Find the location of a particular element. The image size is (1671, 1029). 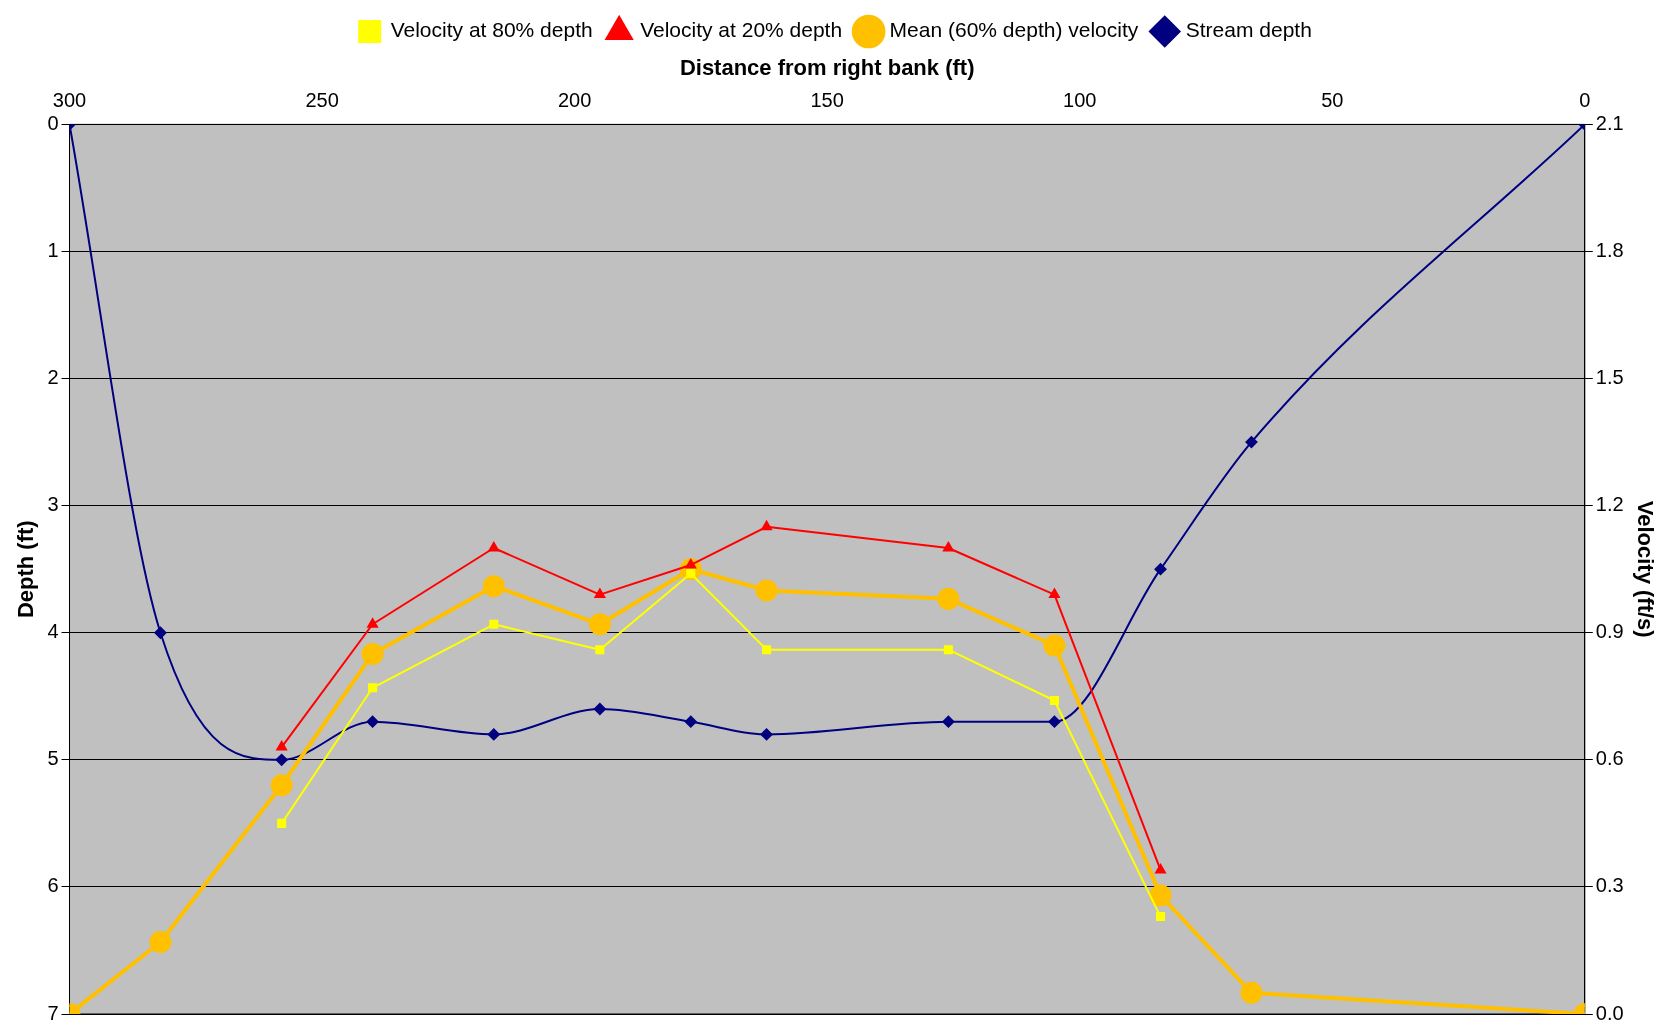

y-axis-title: Depth (ft) is located at coordinates (26, 569).